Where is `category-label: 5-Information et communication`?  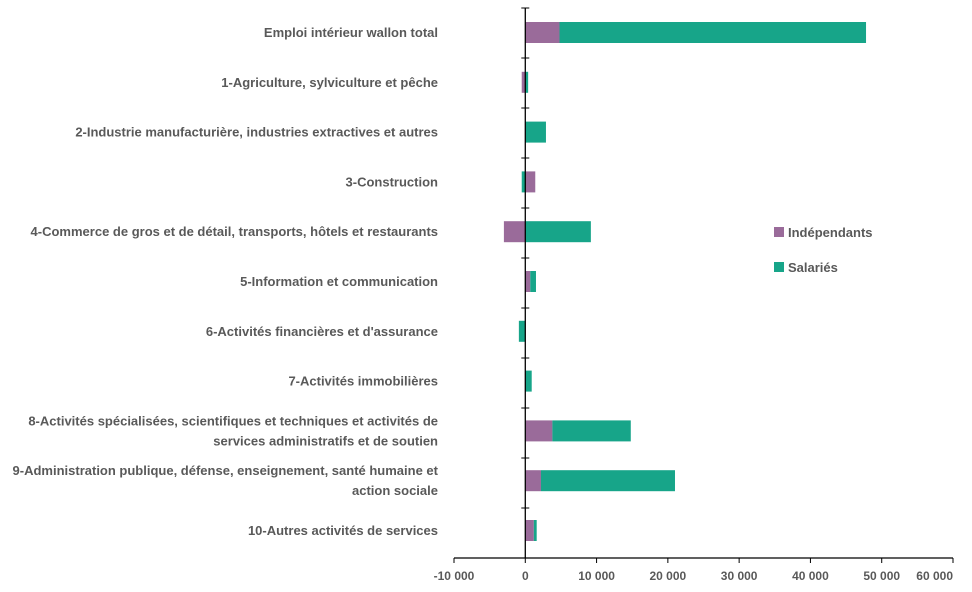
category-label: 5-Information et communication is located at coordinates (339, 281).